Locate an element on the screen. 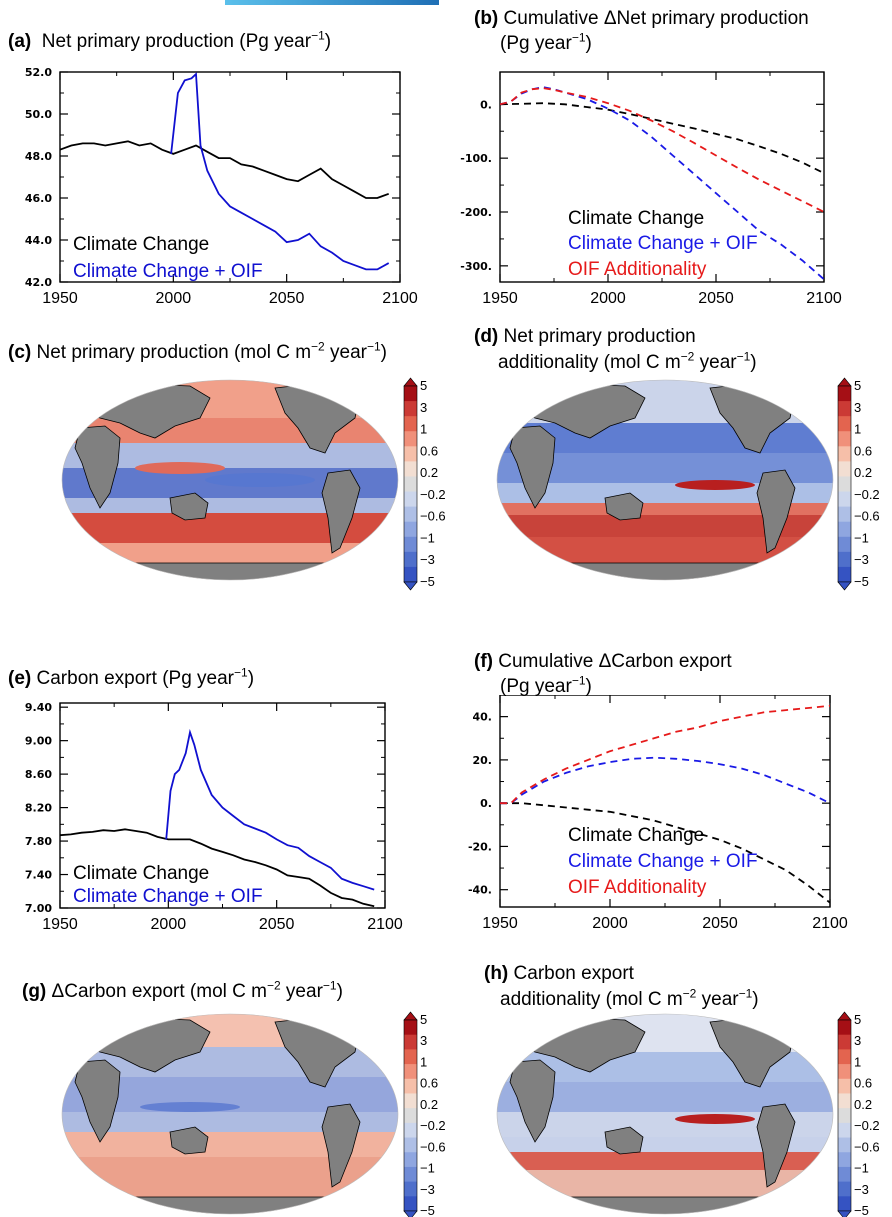 The width and height of the screenshot is (892, 1217). panel-f-title: (f) Cumulative ΔCarbon export is located at coordinates (603, 661).